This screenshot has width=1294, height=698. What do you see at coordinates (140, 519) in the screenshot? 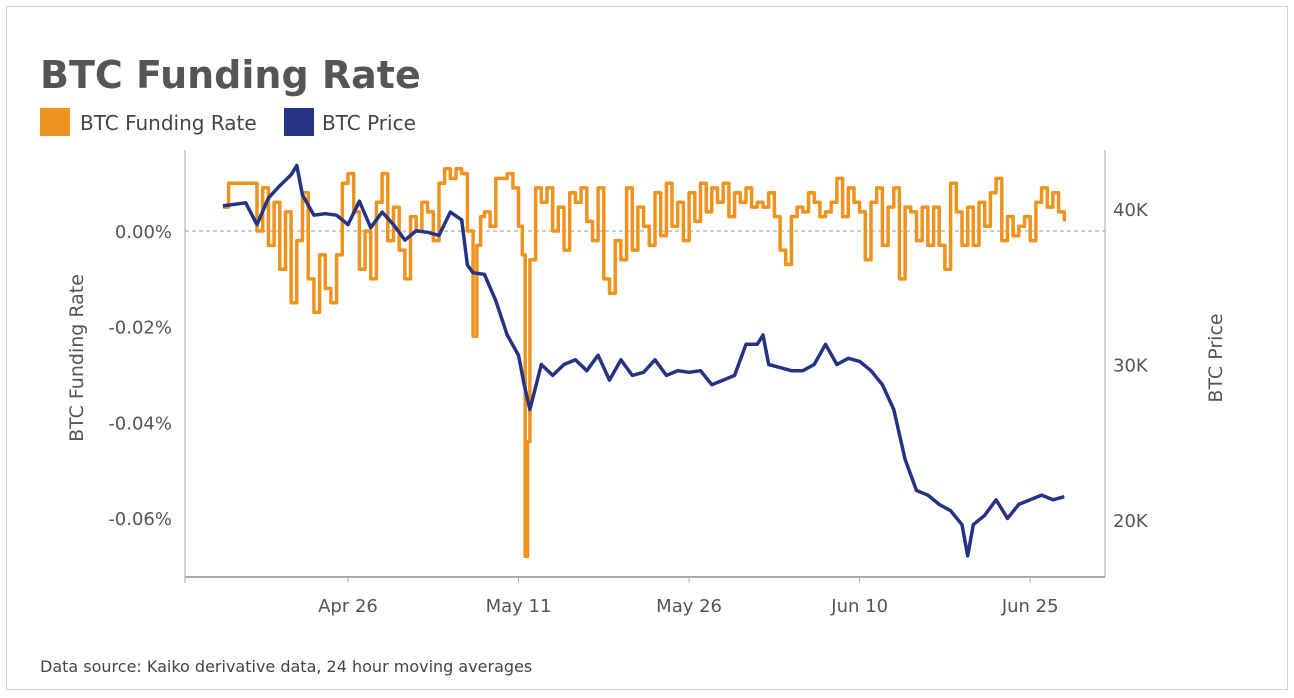
I see `y-left-tick-label: -0.06%` at bounding box center [140, 519].